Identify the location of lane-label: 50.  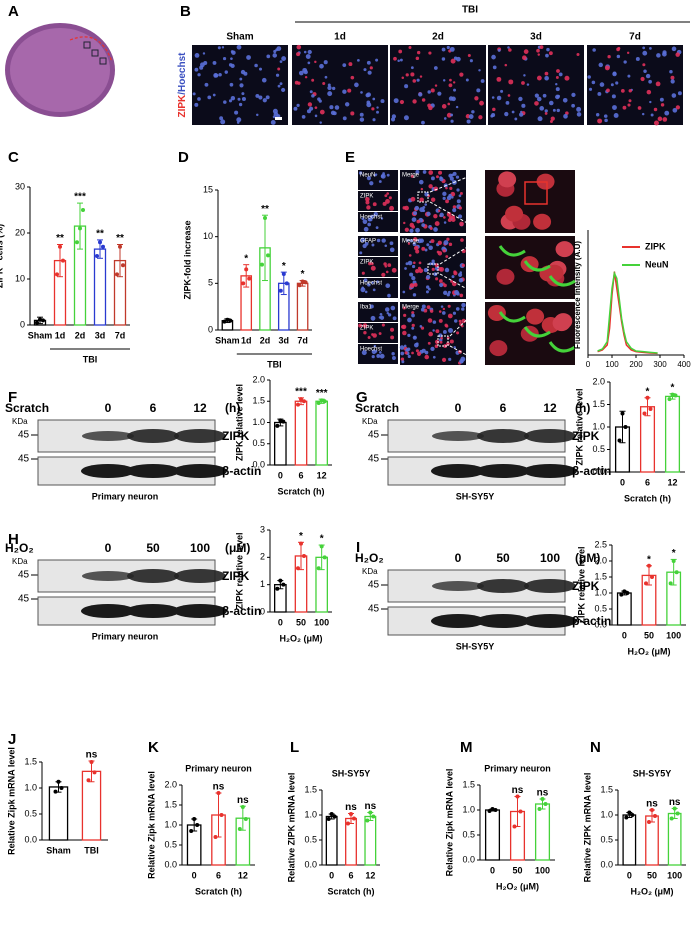
(503, 558).